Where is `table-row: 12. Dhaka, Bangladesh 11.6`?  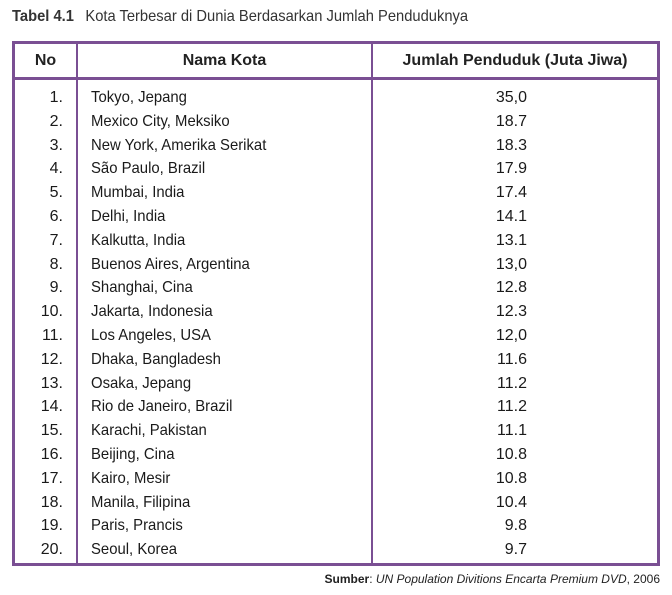 table-row: 12. Dhaka, Bangladesh 11.6 is located at coordinates (336, 360).